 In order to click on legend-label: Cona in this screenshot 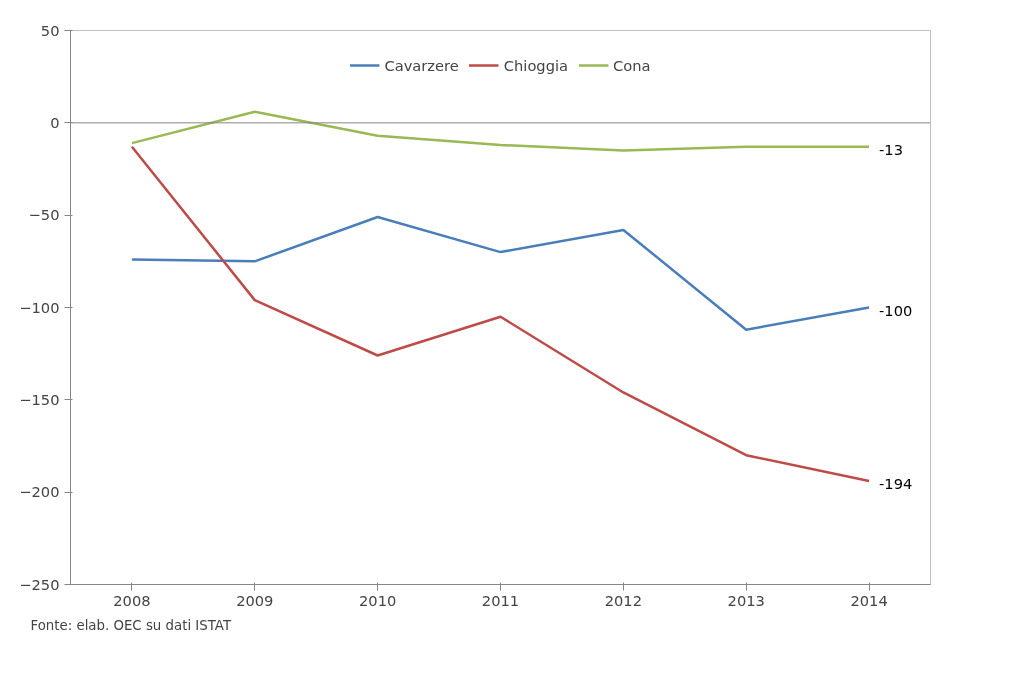, I will do `click(632, 65)`.